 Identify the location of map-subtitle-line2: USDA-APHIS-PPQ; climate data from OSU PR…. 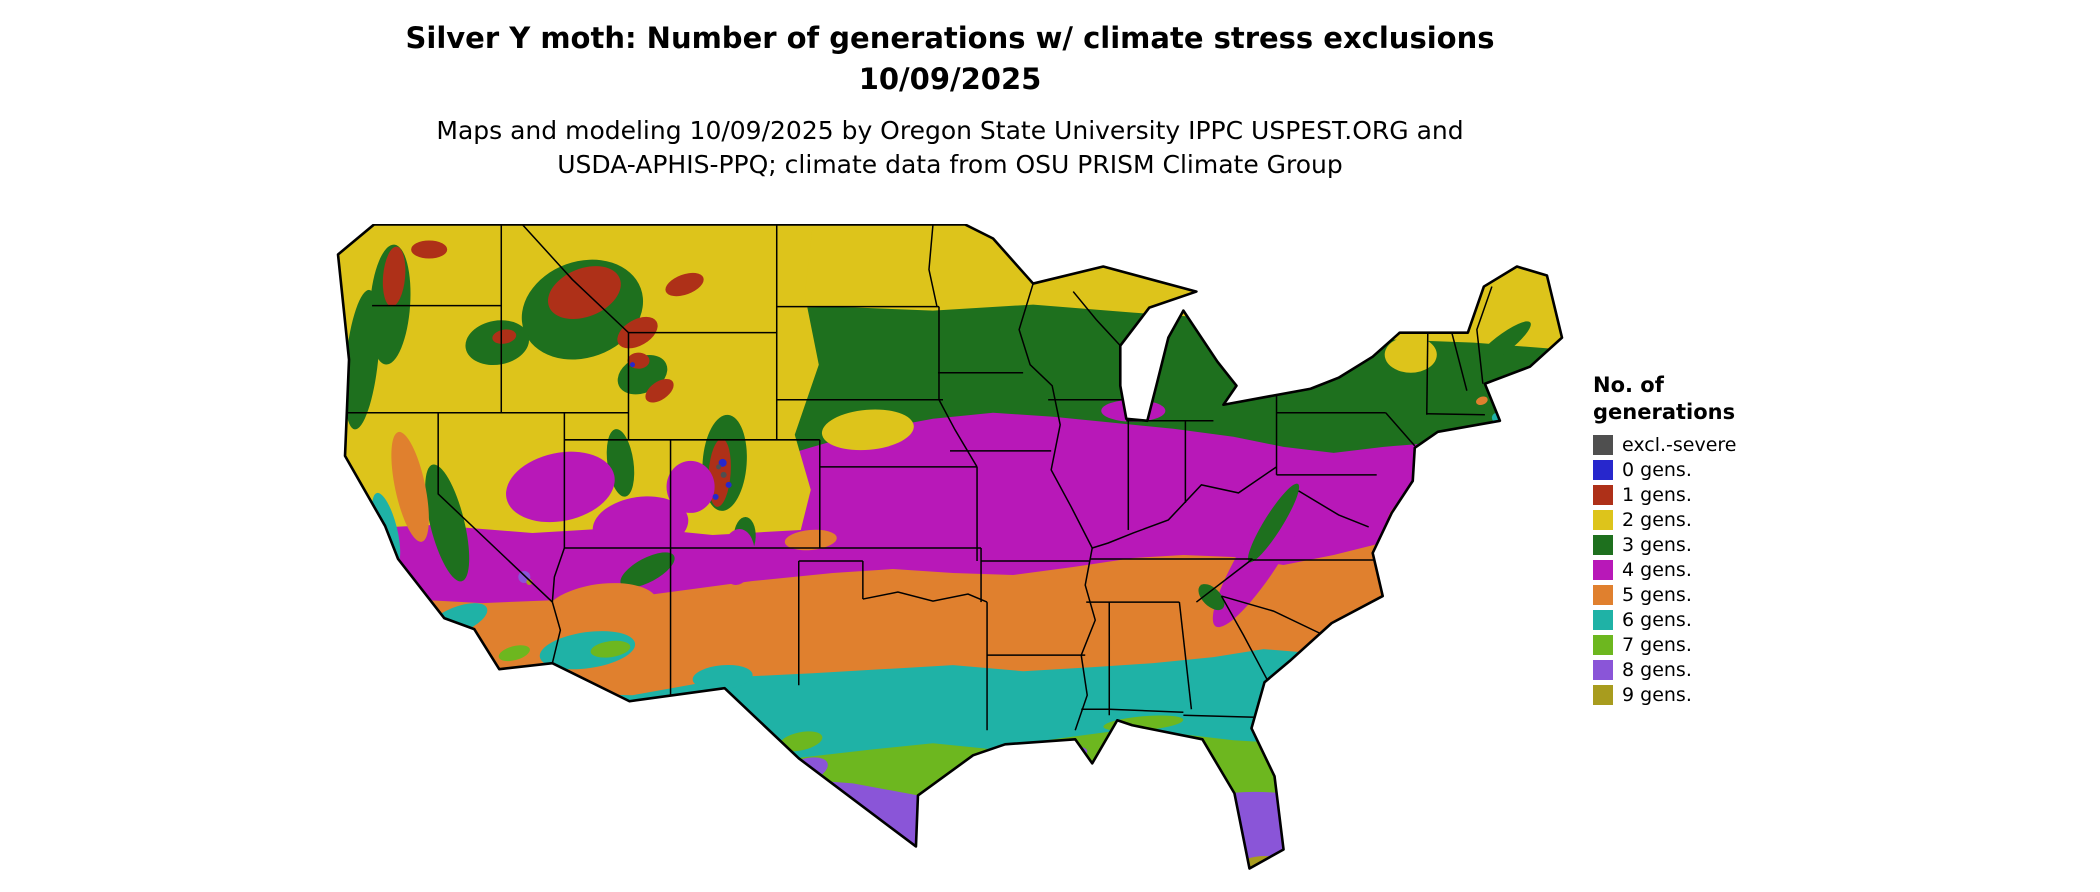
(950, 164).